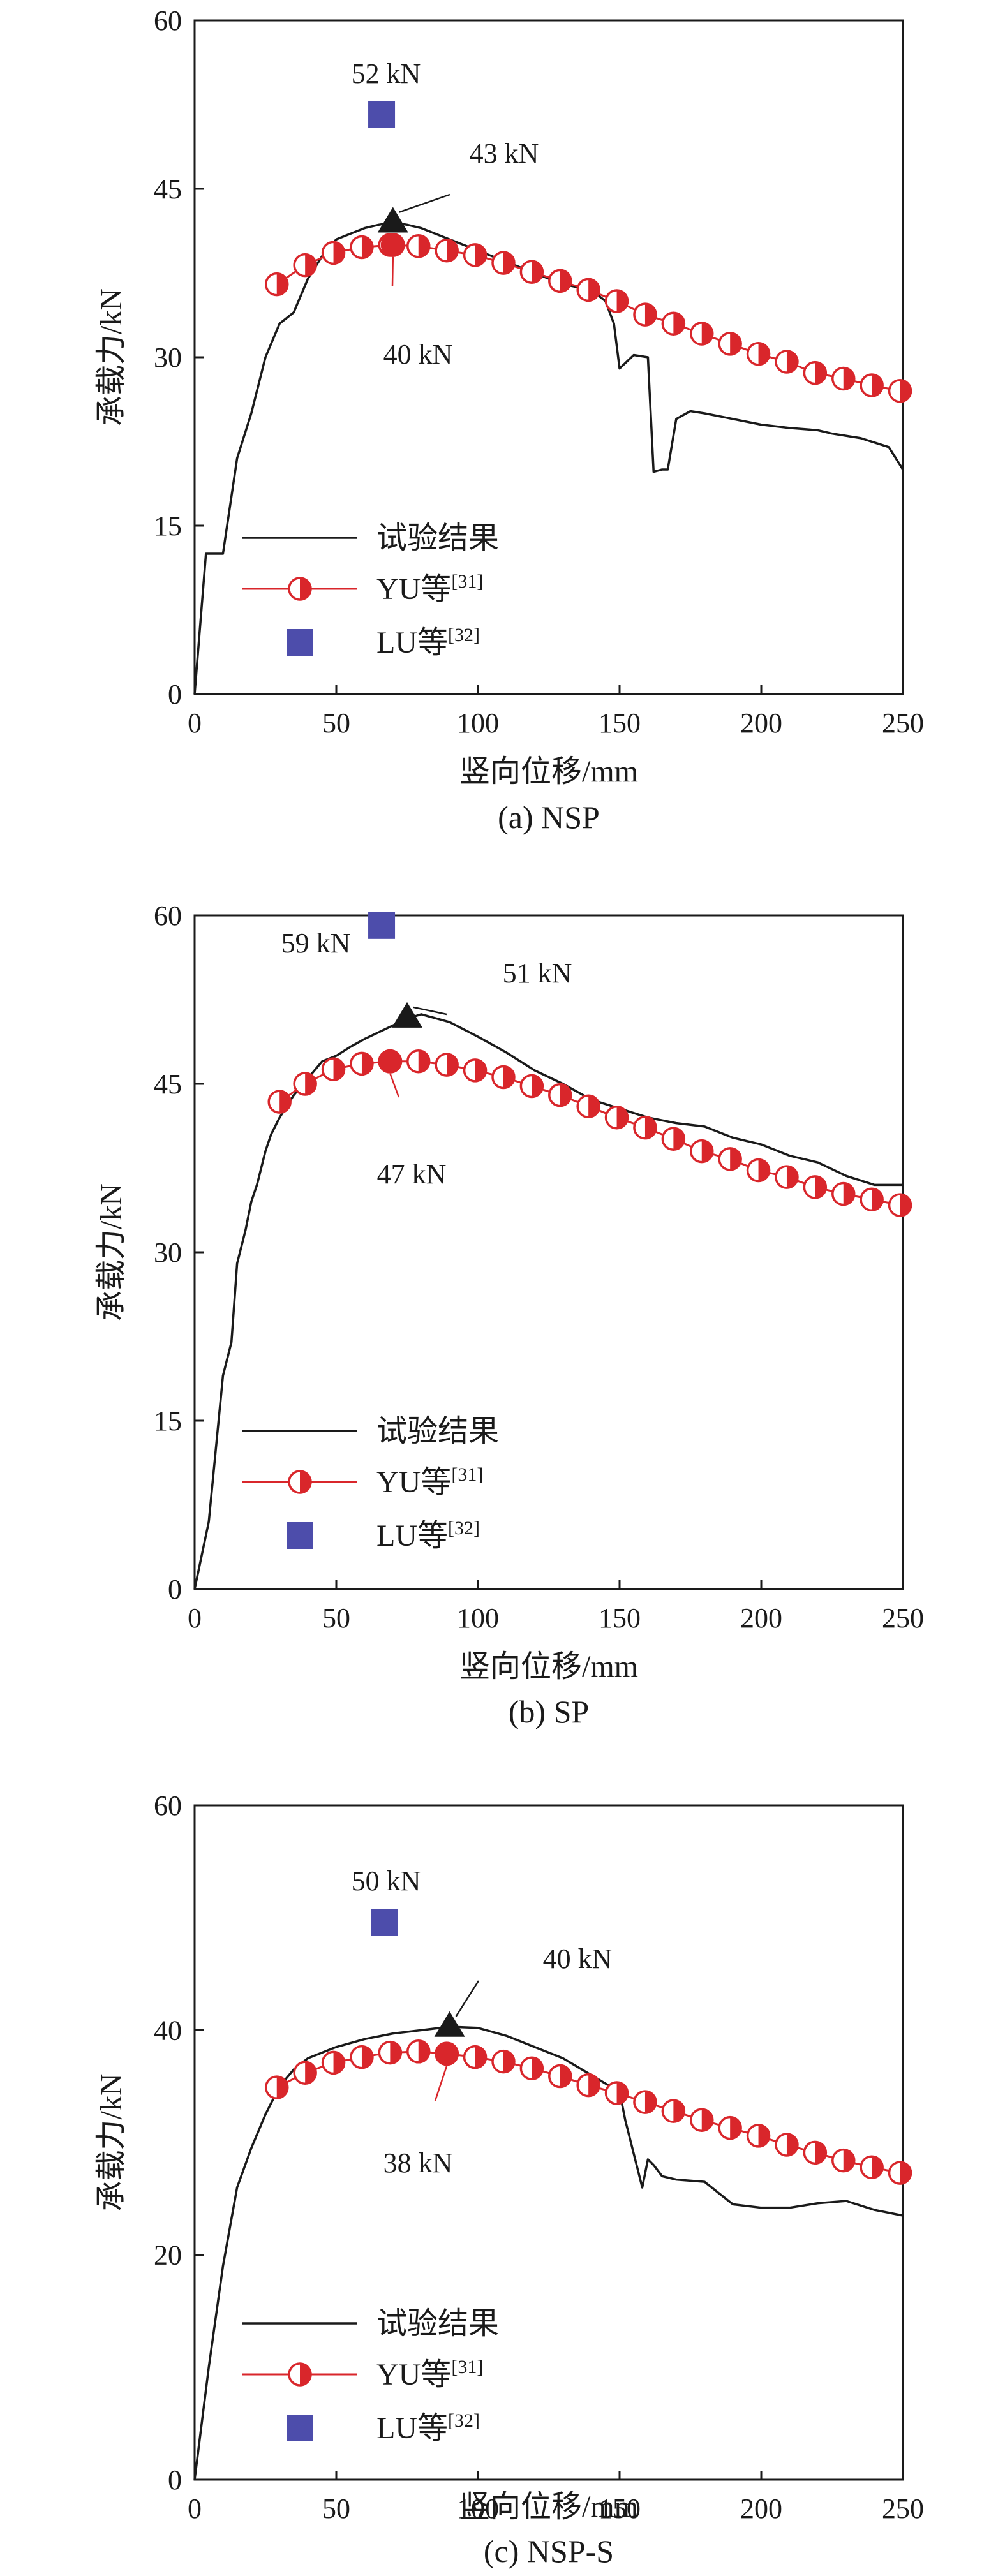 The height and width of the screenshot is (2576, 1005). What do you see at coordinates (464, 2420) in the screenshot?
I see `legend-label-lu-ref: [32]` at bounding box center [464, 2420].